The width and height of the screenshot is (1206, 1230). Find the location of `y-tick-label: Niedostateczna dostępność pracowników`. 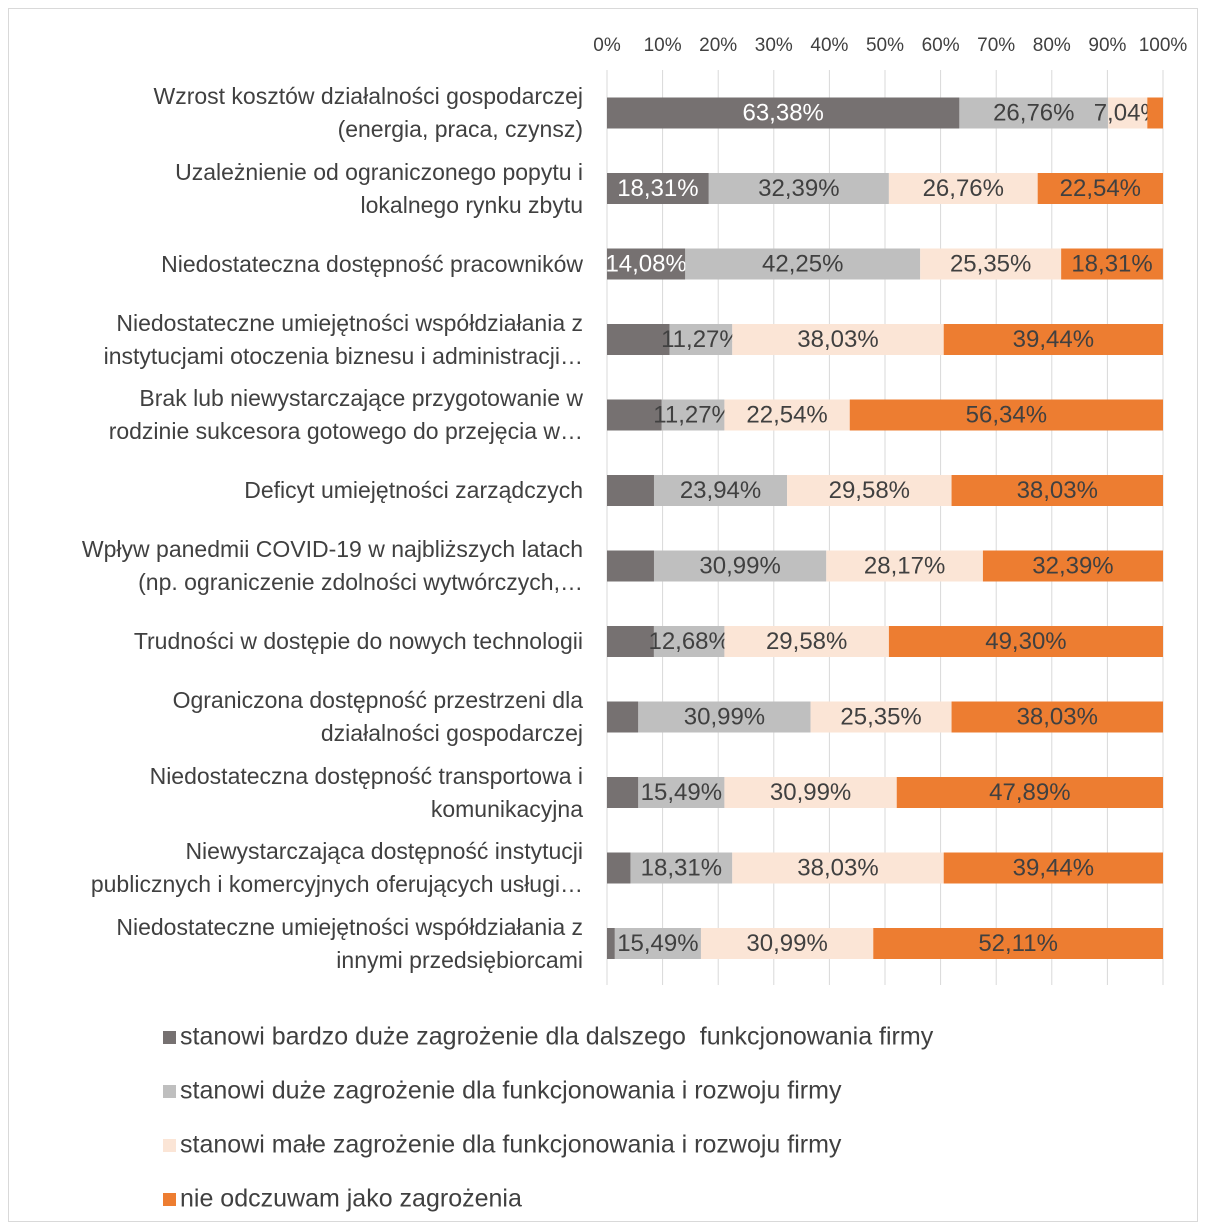

y-tick-label: Niedostateczna dostępność pracowników is located at coordinates (372, 263).